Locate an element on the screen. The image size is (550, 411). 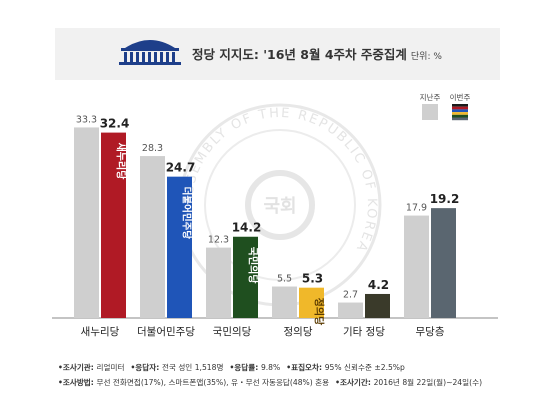
footer-line-1-item: •조사기관: 리얼미터 is located at coordinates (91, 367).